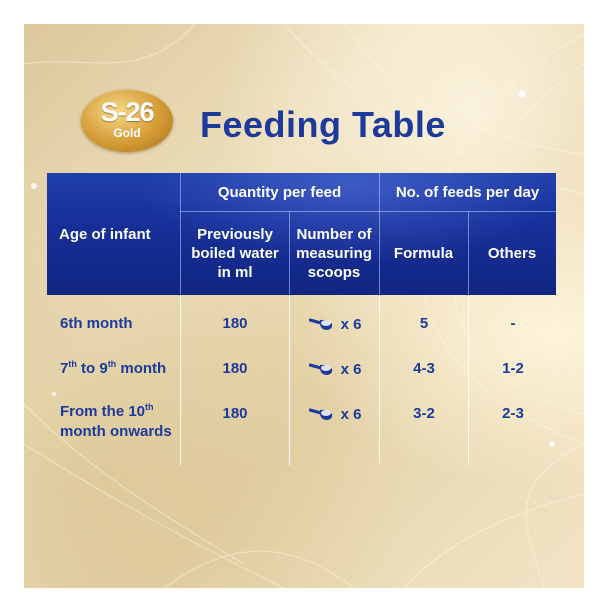 This screenshot has height=600, width=600. What do you see at coordinates (351, 324) in the screenshot?
I see `row-1-scoop-count: x 6` at bounding box center [351, 324].